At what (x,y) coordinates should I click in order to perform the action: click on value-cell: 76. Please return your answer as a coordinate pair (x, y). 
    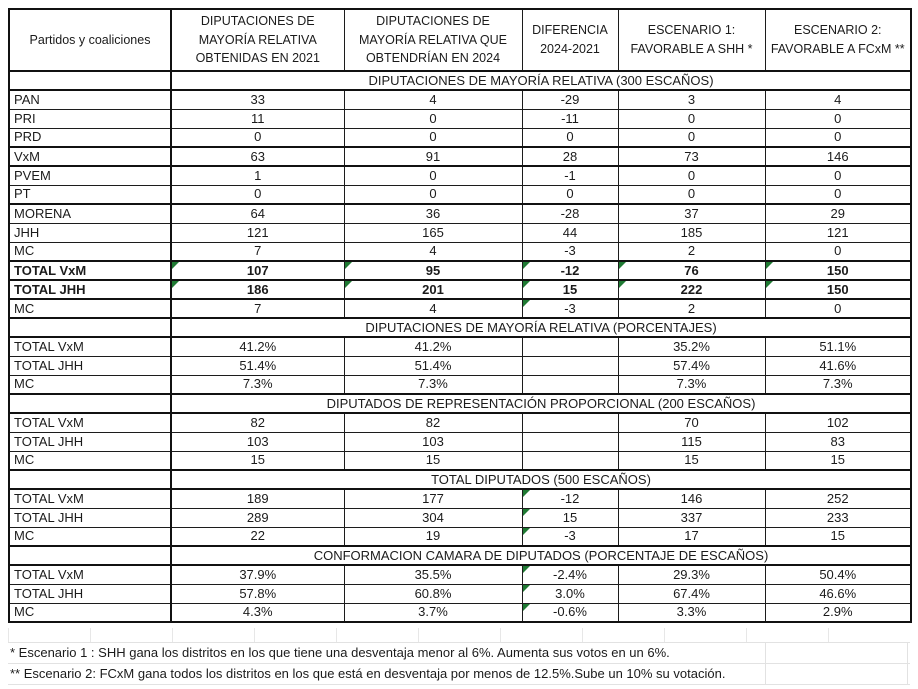
    Looking at the image, I should click on (691, 270).